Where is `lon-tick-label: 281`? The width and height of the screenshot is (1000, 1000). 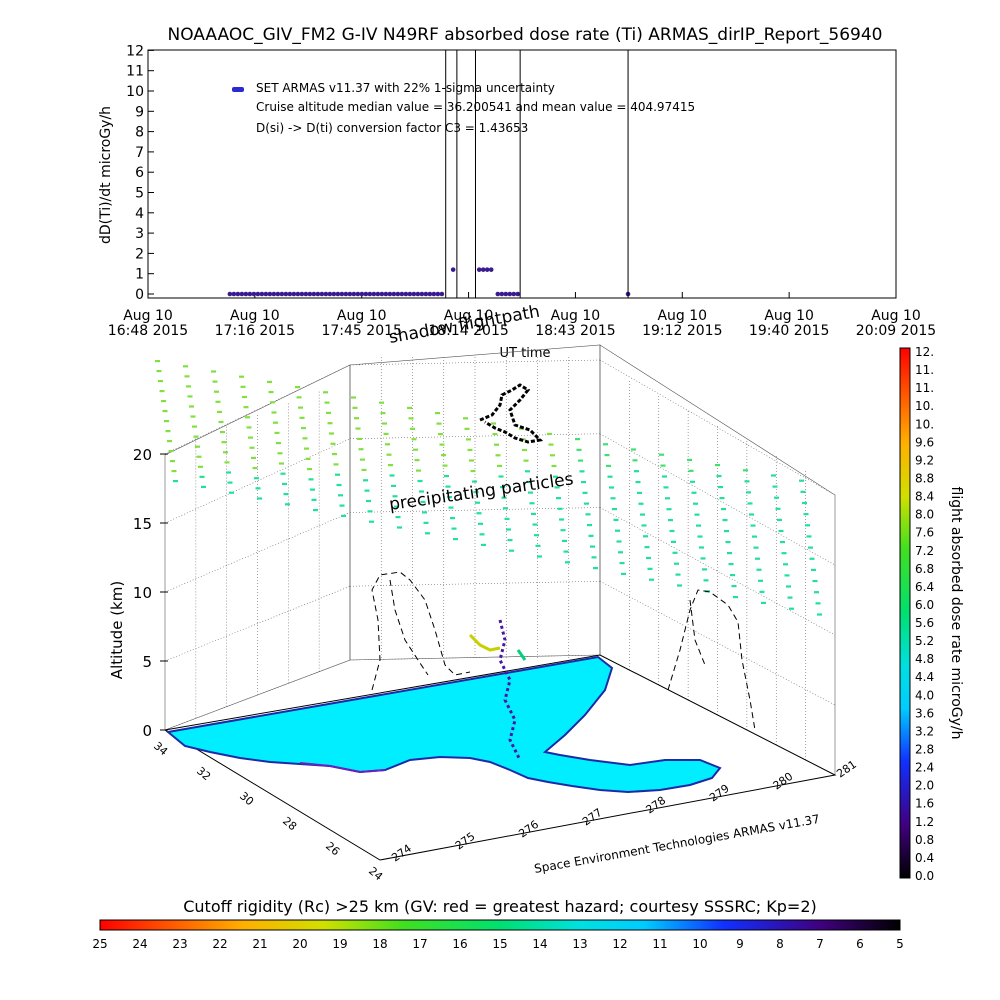 lon-tick-label: 281 is located at coordinates (846, 769).